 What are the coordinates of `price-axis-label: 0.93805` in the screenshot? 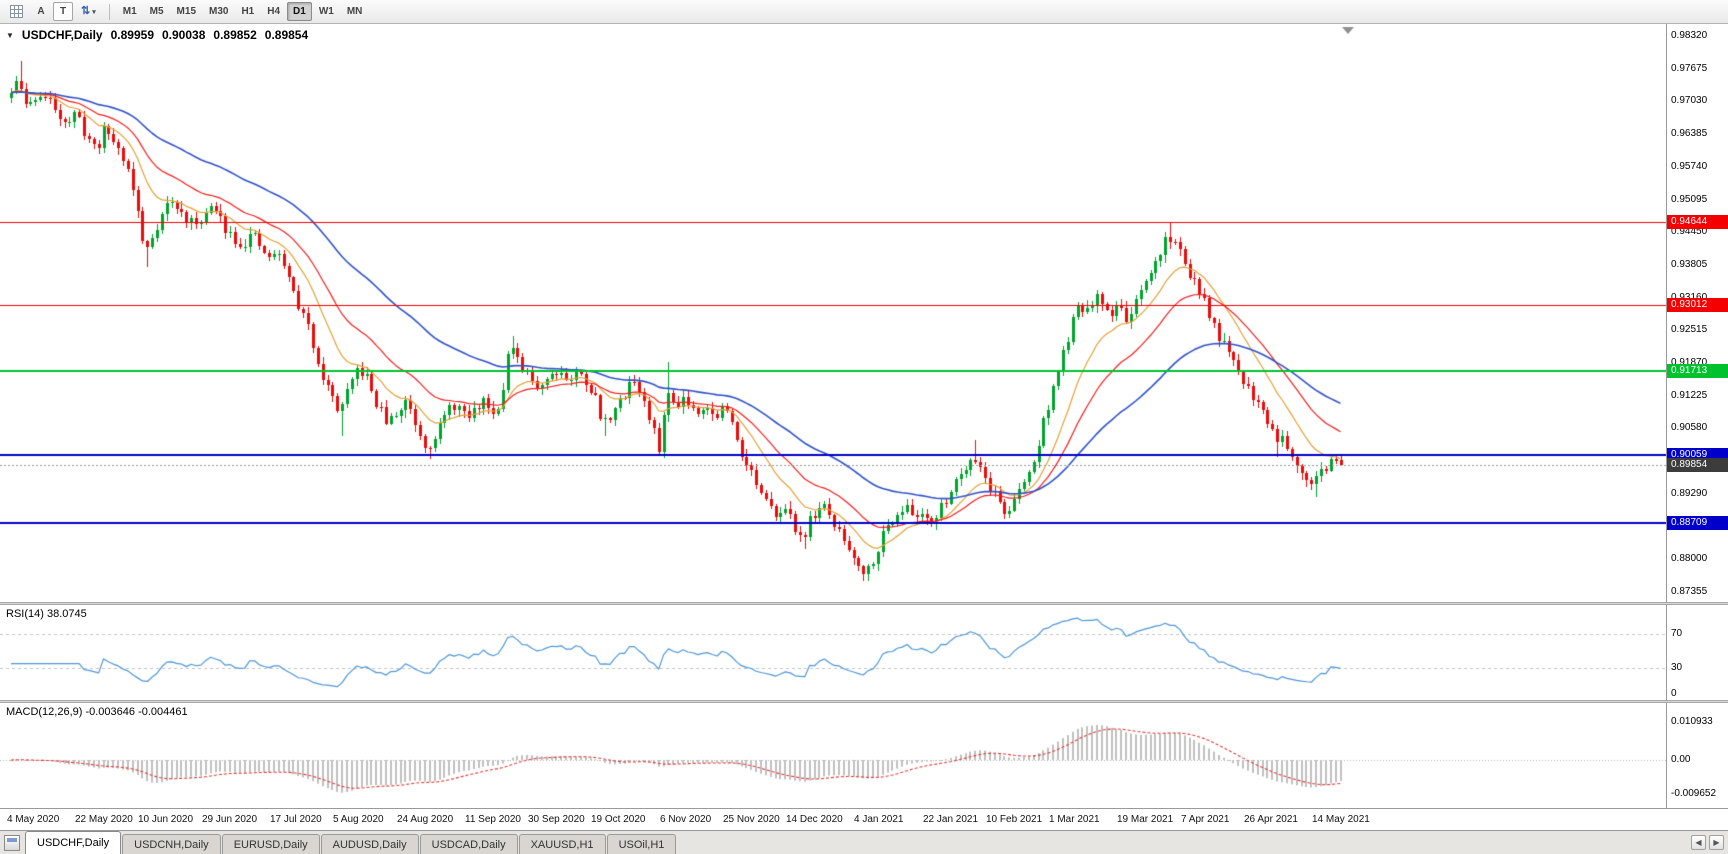 It's located at (1689, 264).